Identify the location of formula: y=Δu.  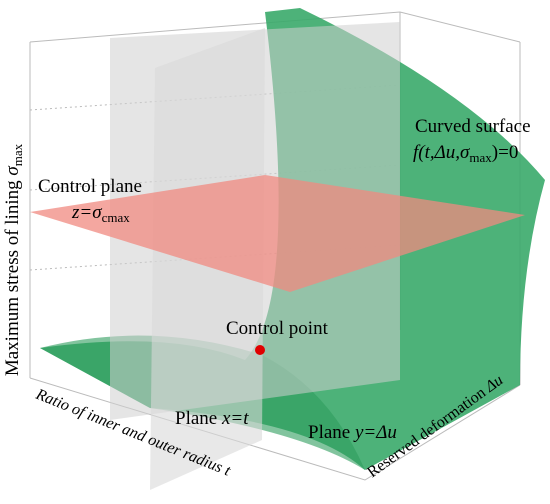
(375, 432).